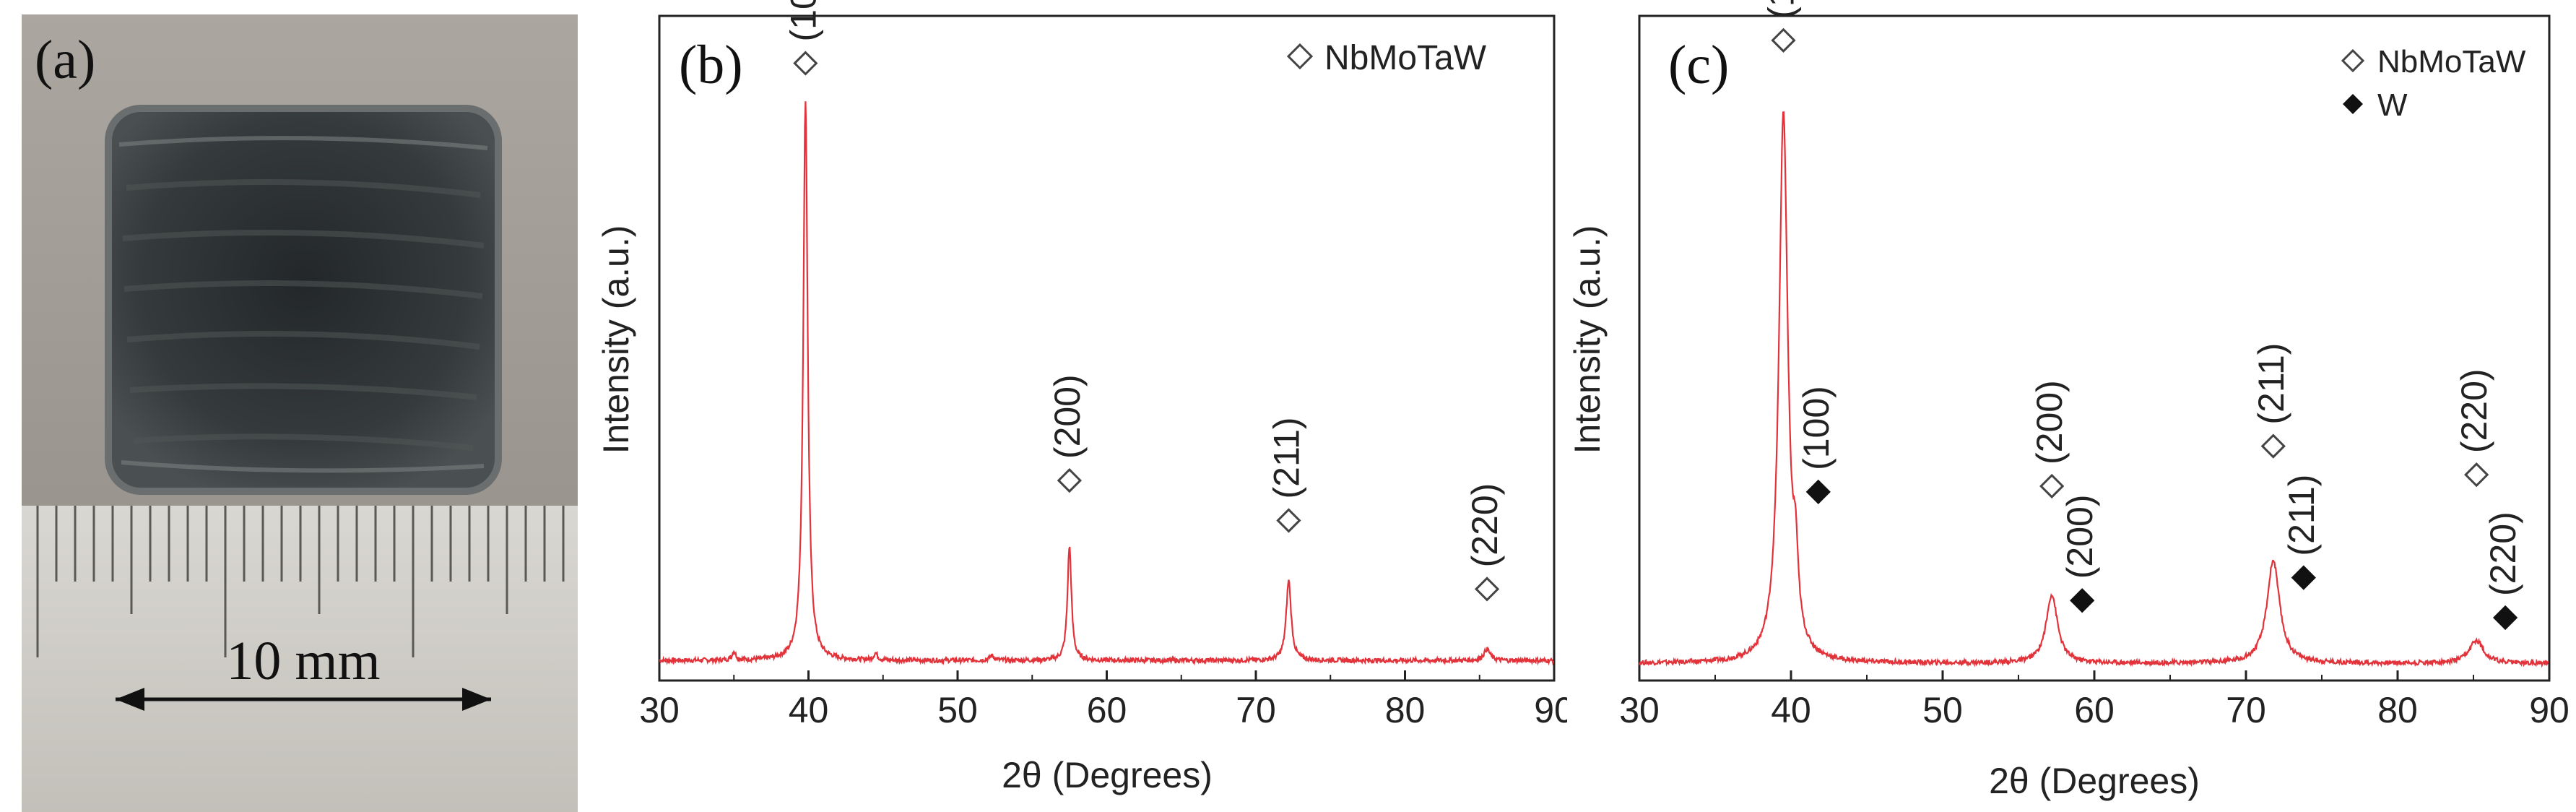 Image resolution: width=2576 pixels, height=812 pixels. Describe the element at coordinates (2353, 104) in the screenshot. I see `legend-marker-filled-diamond` at that location.